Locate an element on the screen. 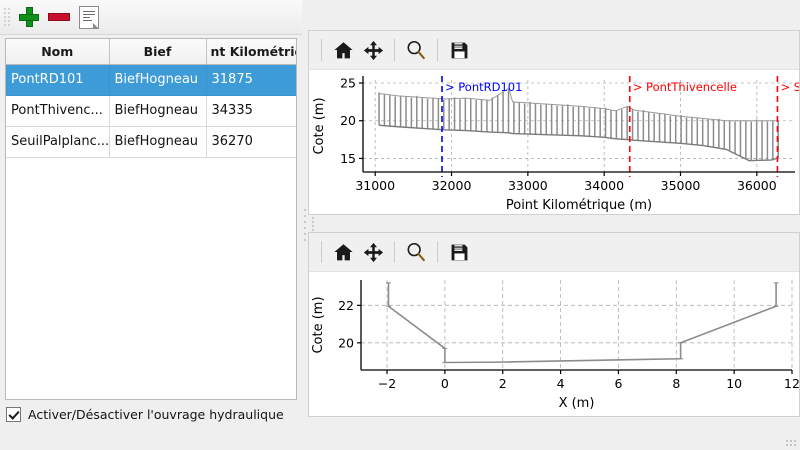  chart2-navigation-toolbar is located at coordinates (554, 252).